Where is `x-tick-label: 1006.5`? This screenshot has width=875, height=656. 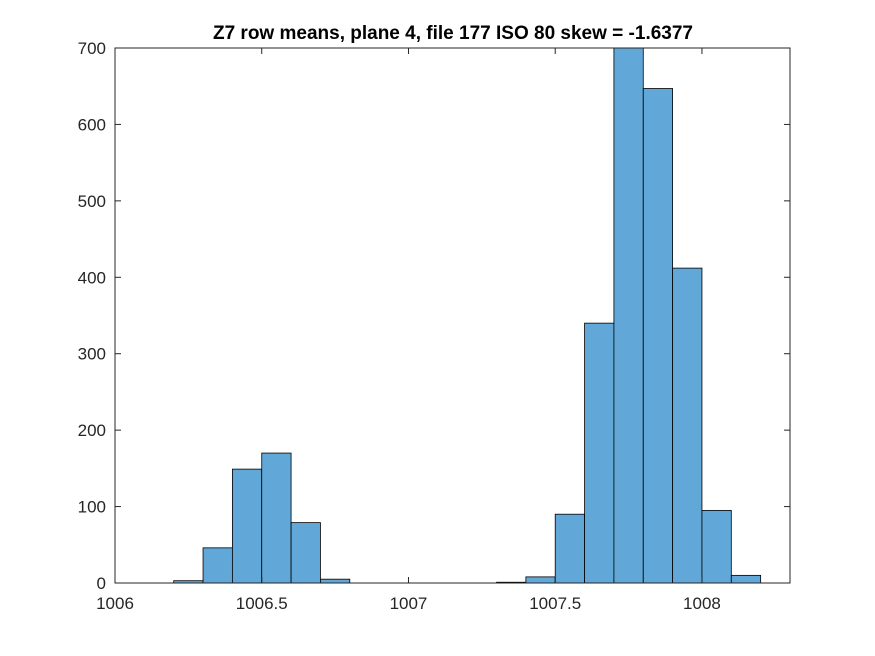 x-tick-label: 1006.5 is located at coordinates (262, 603).